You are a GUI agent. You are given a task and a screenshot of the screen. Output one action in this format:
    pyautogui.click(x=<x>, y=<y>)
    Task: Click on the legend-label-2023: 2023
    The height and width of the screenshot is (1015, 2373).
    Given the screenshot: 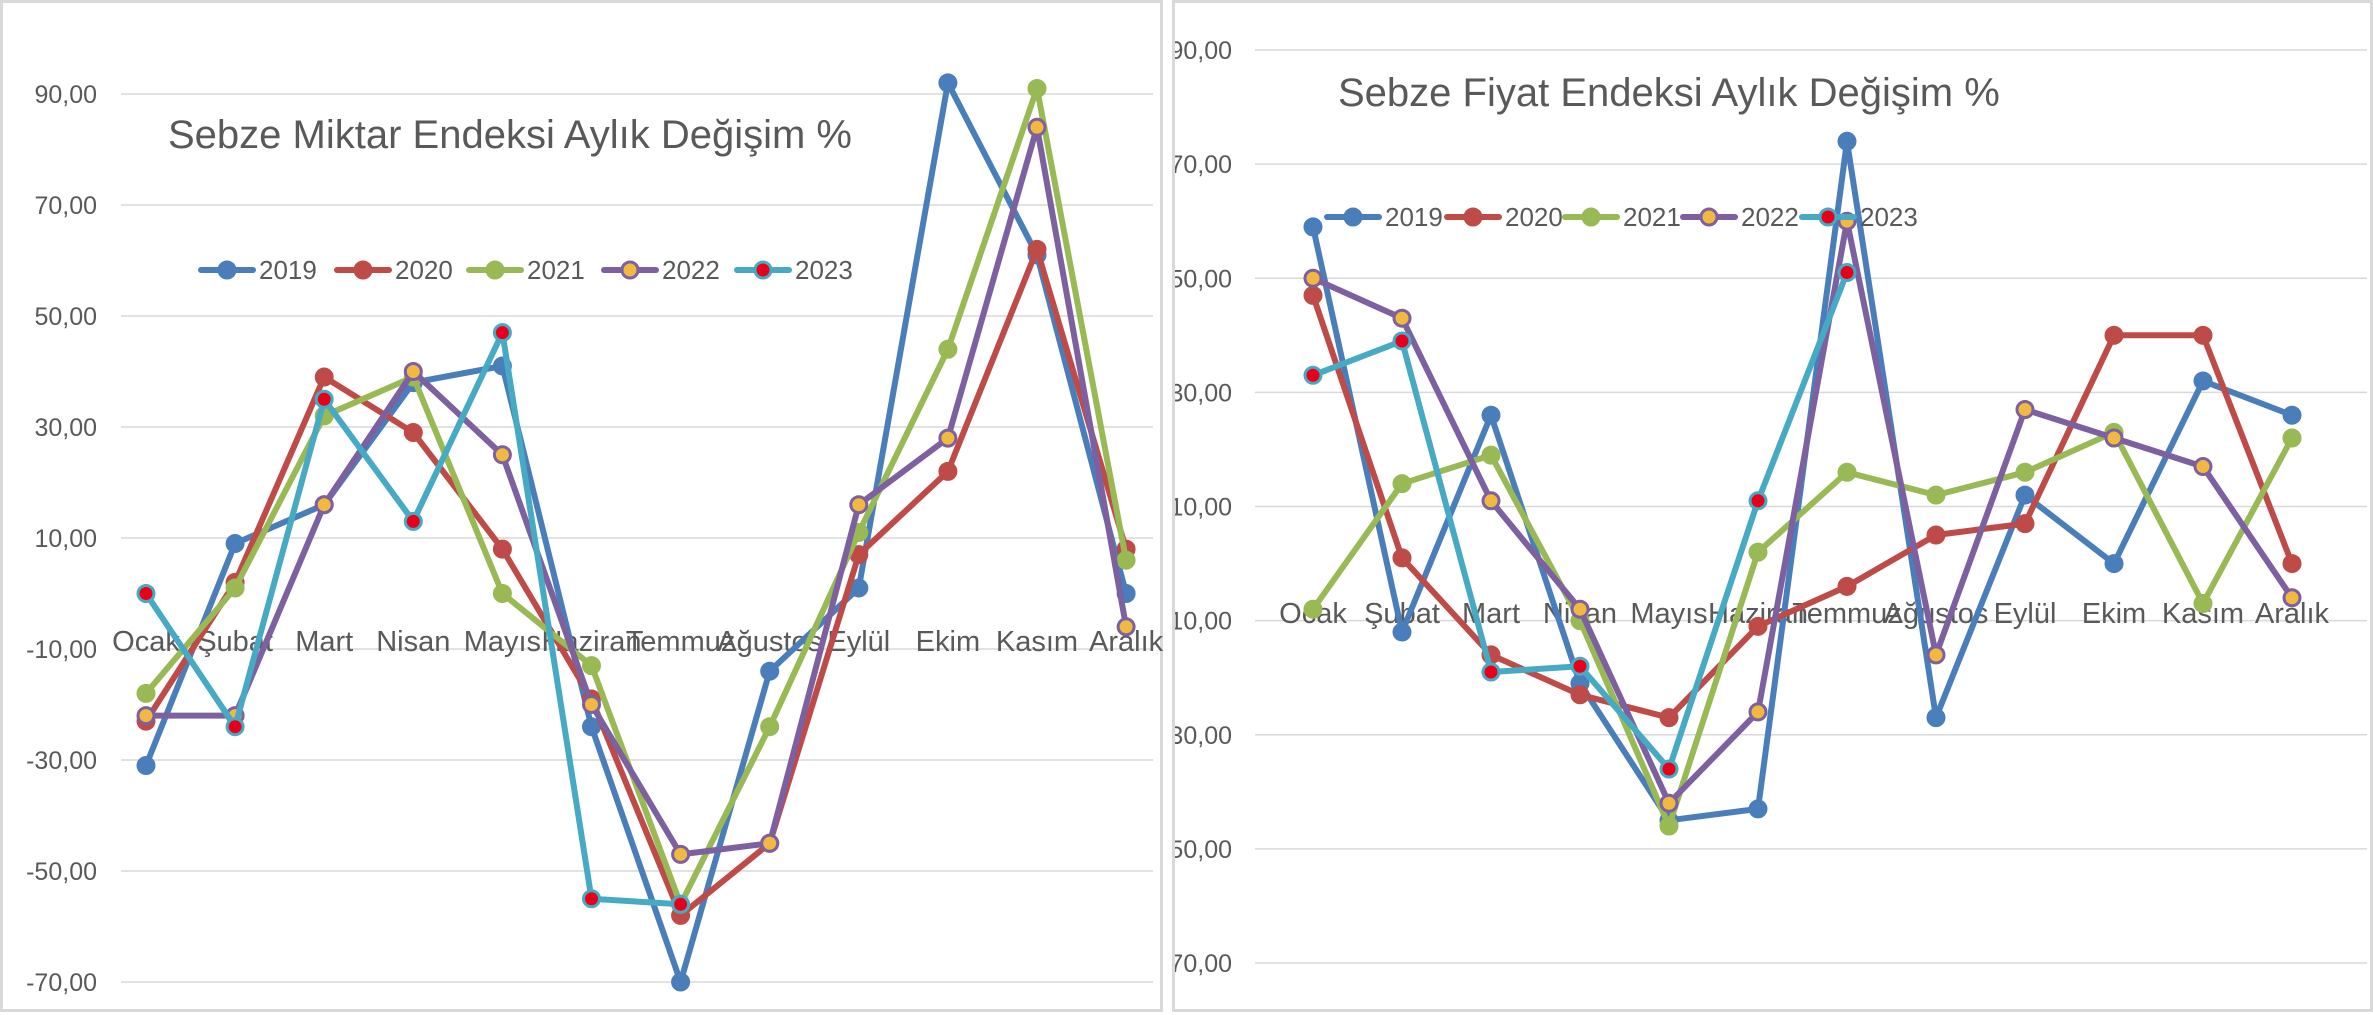 What is the action you would take?
    pyautogui.click(x=824, y=270)
    